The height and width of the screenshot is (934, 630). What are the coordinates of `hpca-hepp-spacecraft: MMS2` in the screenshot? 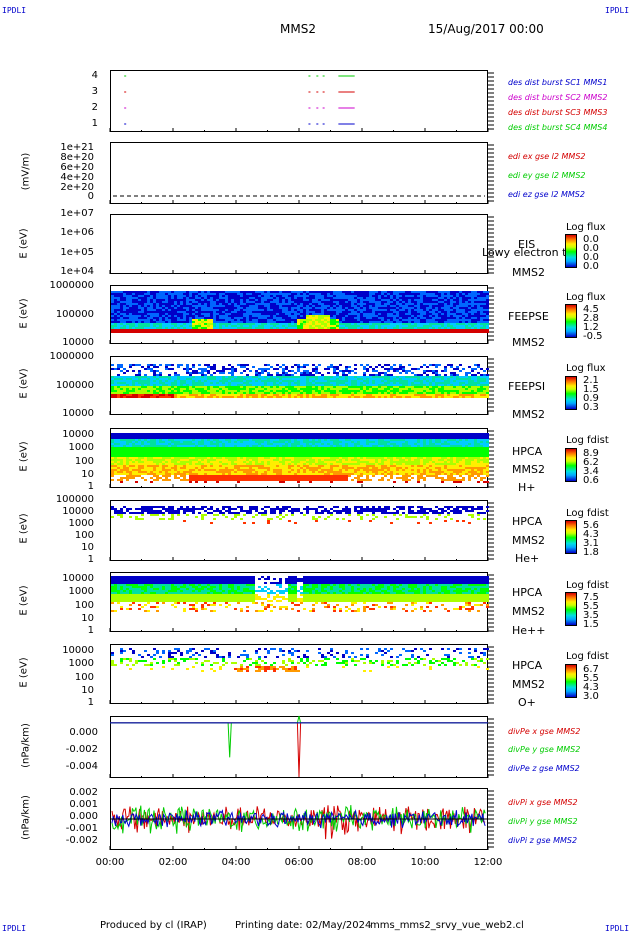 It's located at (528, 611).